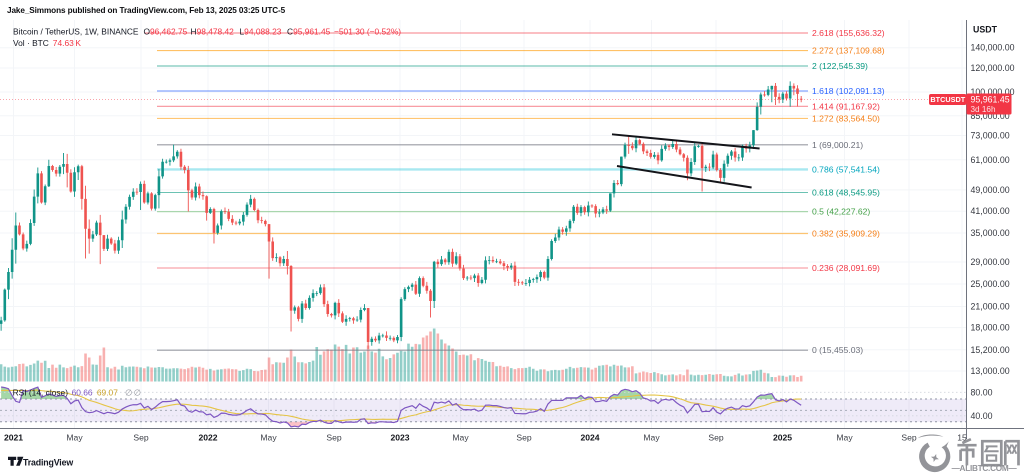 Image resolution: width=1024 pixels, height=473 pixels. What do you see at coordinates (207, 437) in the screenshot?
I see `svg-text: 2022` at bounding box center [207, 437].